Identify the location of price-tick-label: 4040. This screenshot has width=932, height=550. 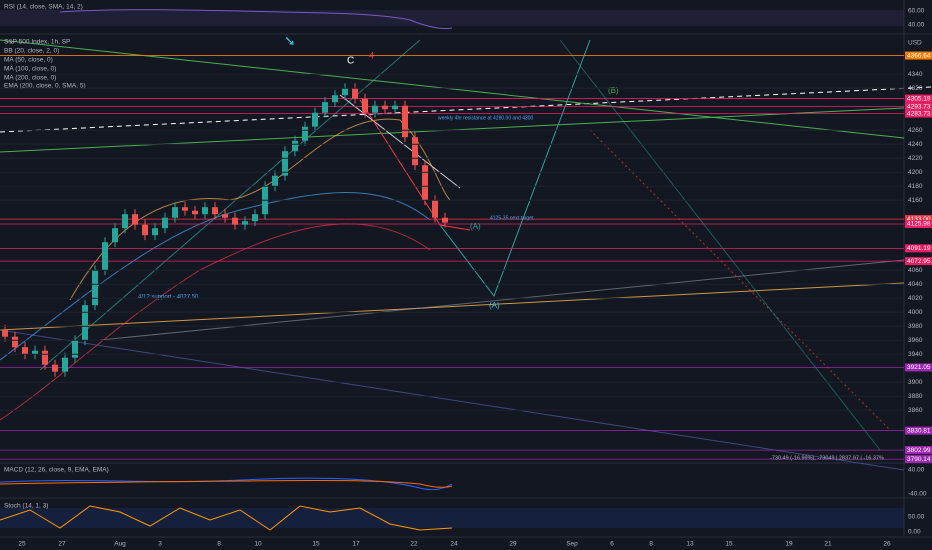
(915, 284).